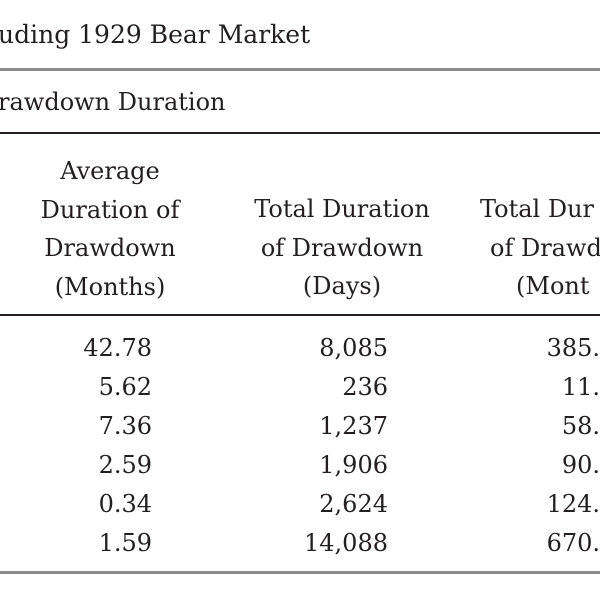 This screenshot has width=600, height=600. What do you see at coordinates (125, 387) in the screenshot?
I see `table-cell: 5.62` at bounding box center [125, 387].